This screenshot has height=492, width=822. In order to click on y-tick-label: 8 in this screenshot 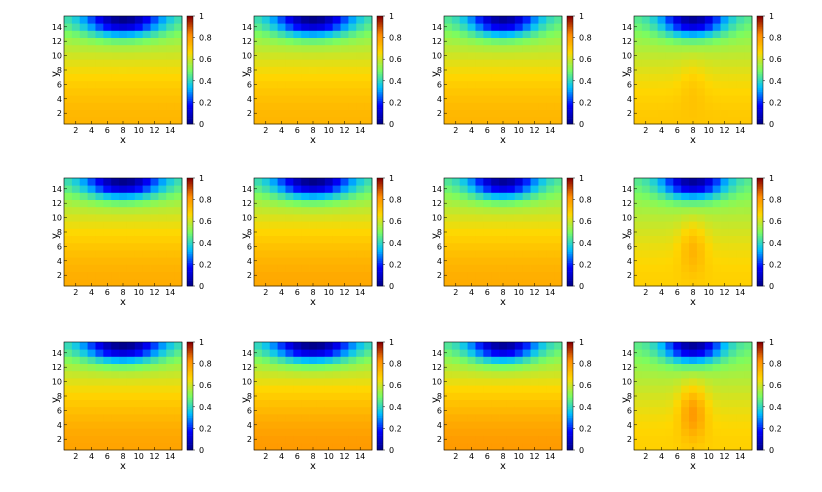, I will do `click(249, 70)`.